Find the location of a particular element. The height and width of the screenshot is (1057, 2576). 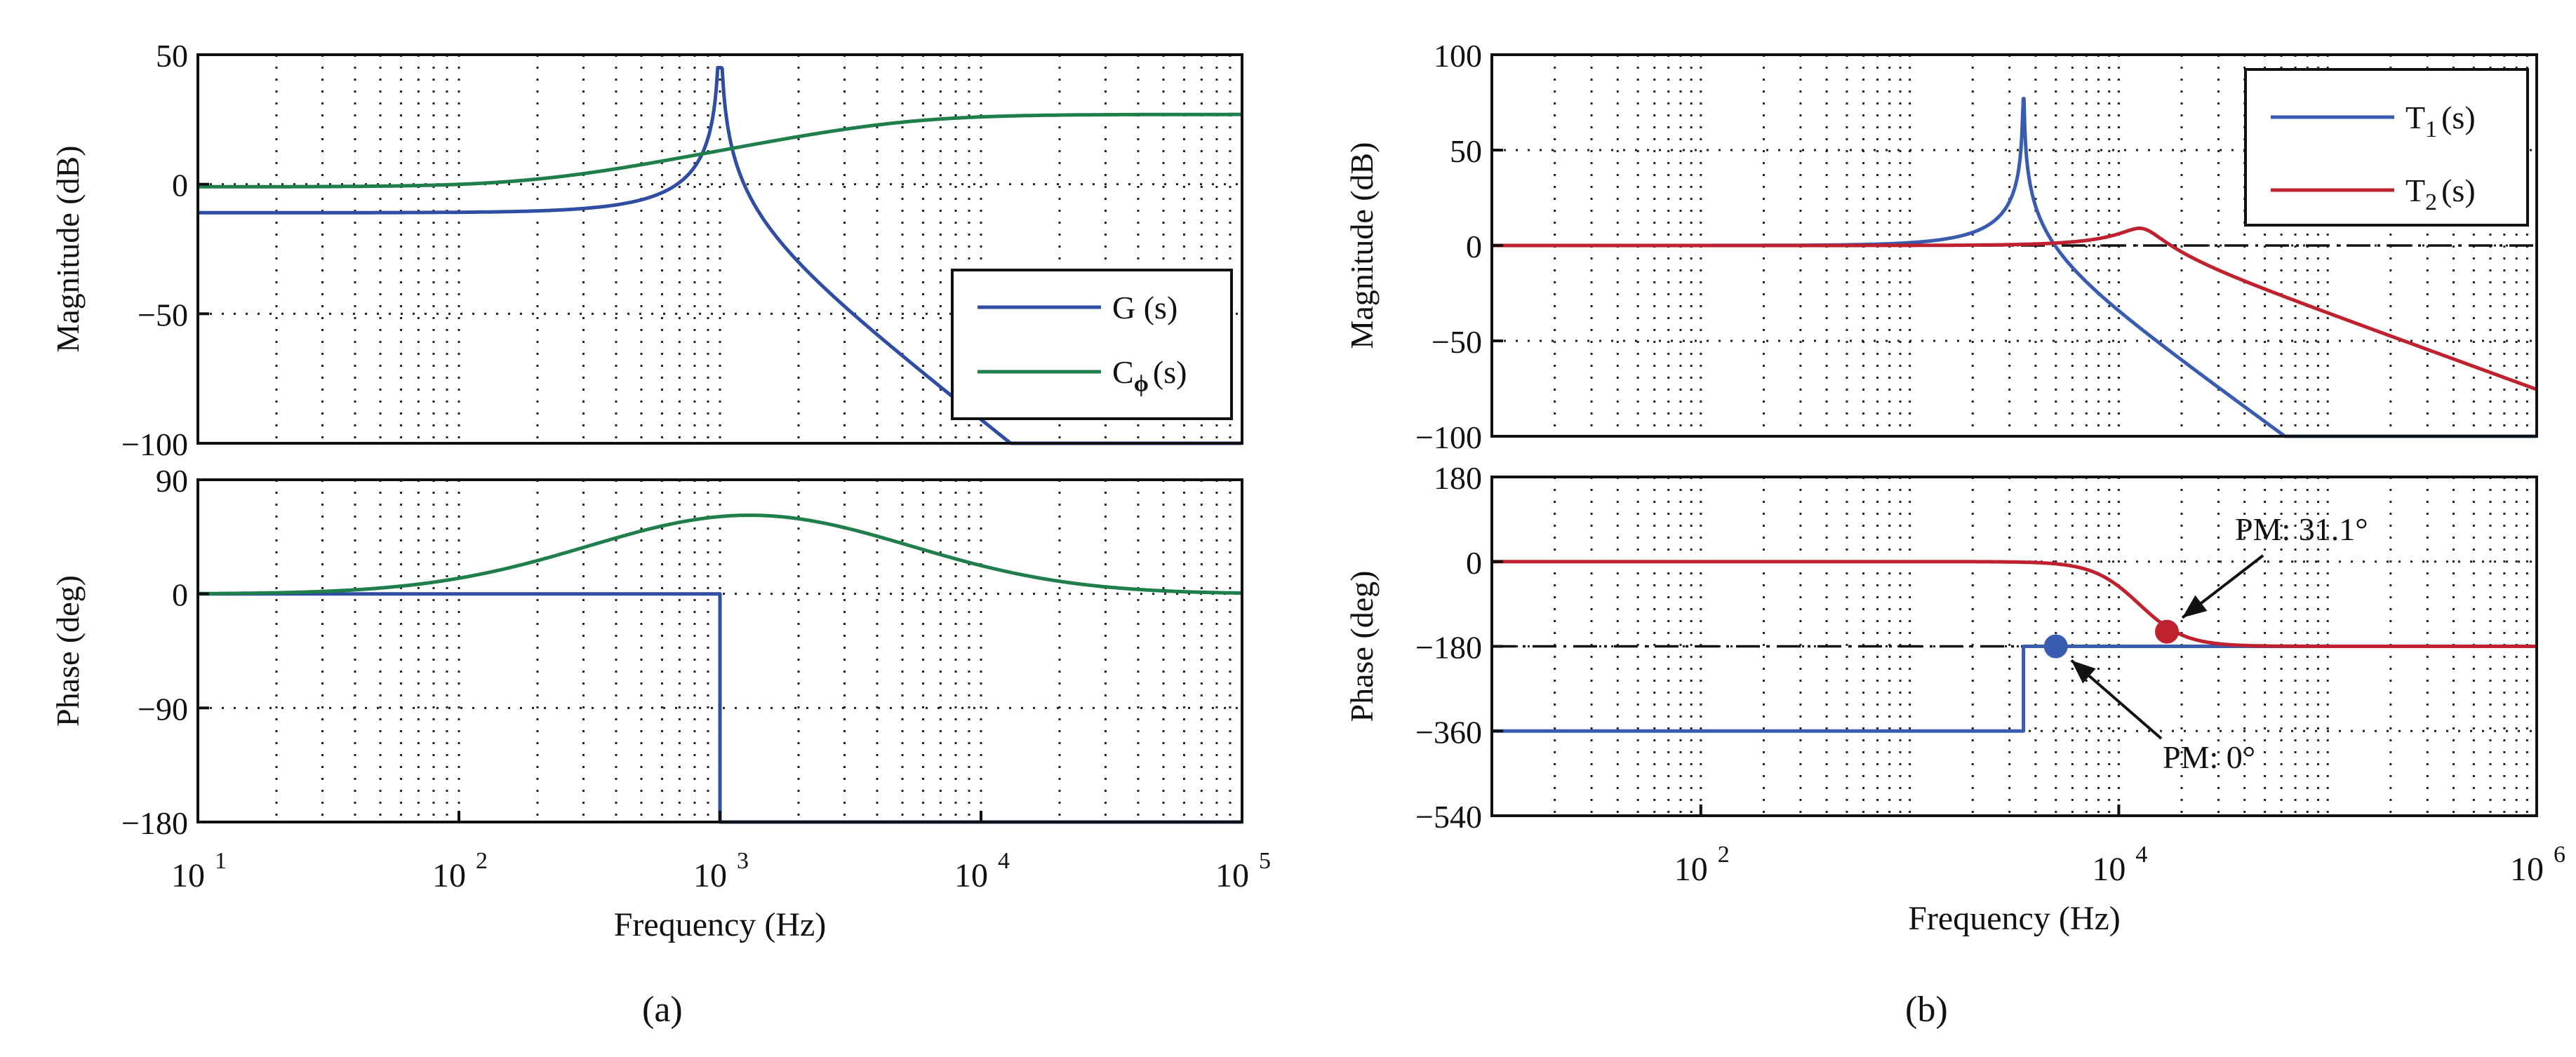

x-tick-exponent: 1 is located at coordinates (221, 861).